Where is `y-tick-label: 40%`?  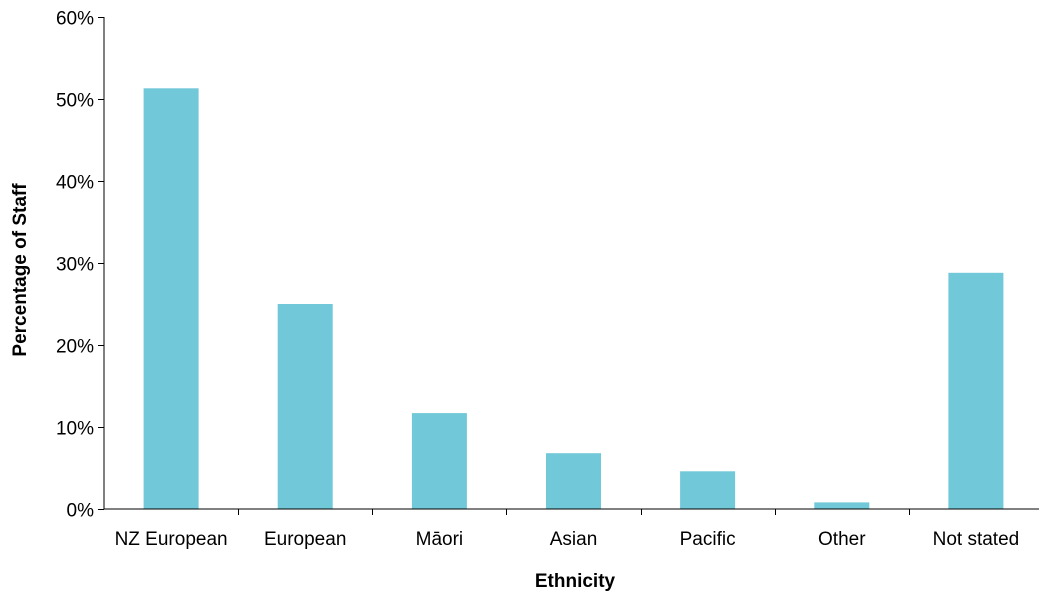
y-tick-label: 40% is located at coordinates (75, 183).